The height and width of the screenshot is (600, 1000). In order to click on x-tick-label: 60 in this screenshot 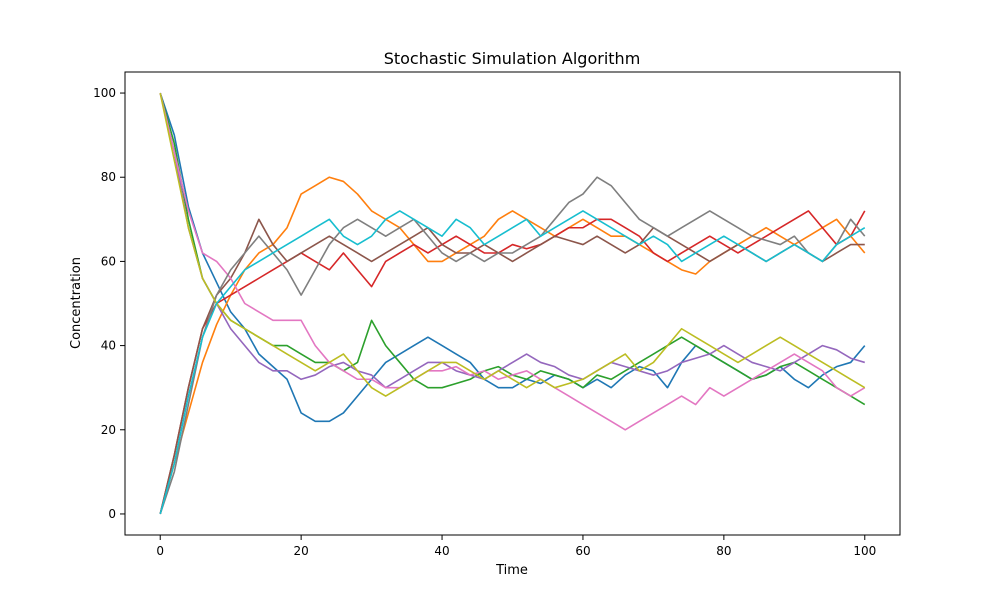, I will do `click(582, 551)`.